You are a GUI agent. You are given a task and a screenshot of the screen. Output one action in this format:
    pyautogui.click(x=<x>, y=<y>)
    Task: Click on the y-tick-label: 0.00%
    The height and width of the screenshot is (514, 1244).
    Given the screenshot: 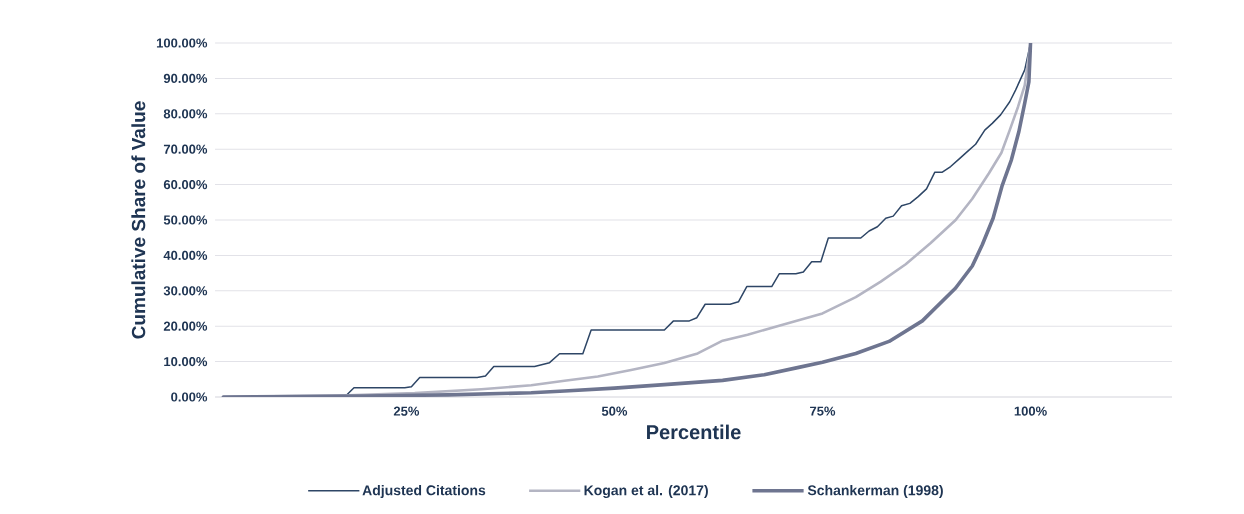 What is the action you would take?
    pyautogui.click(x=189, y=397)
    